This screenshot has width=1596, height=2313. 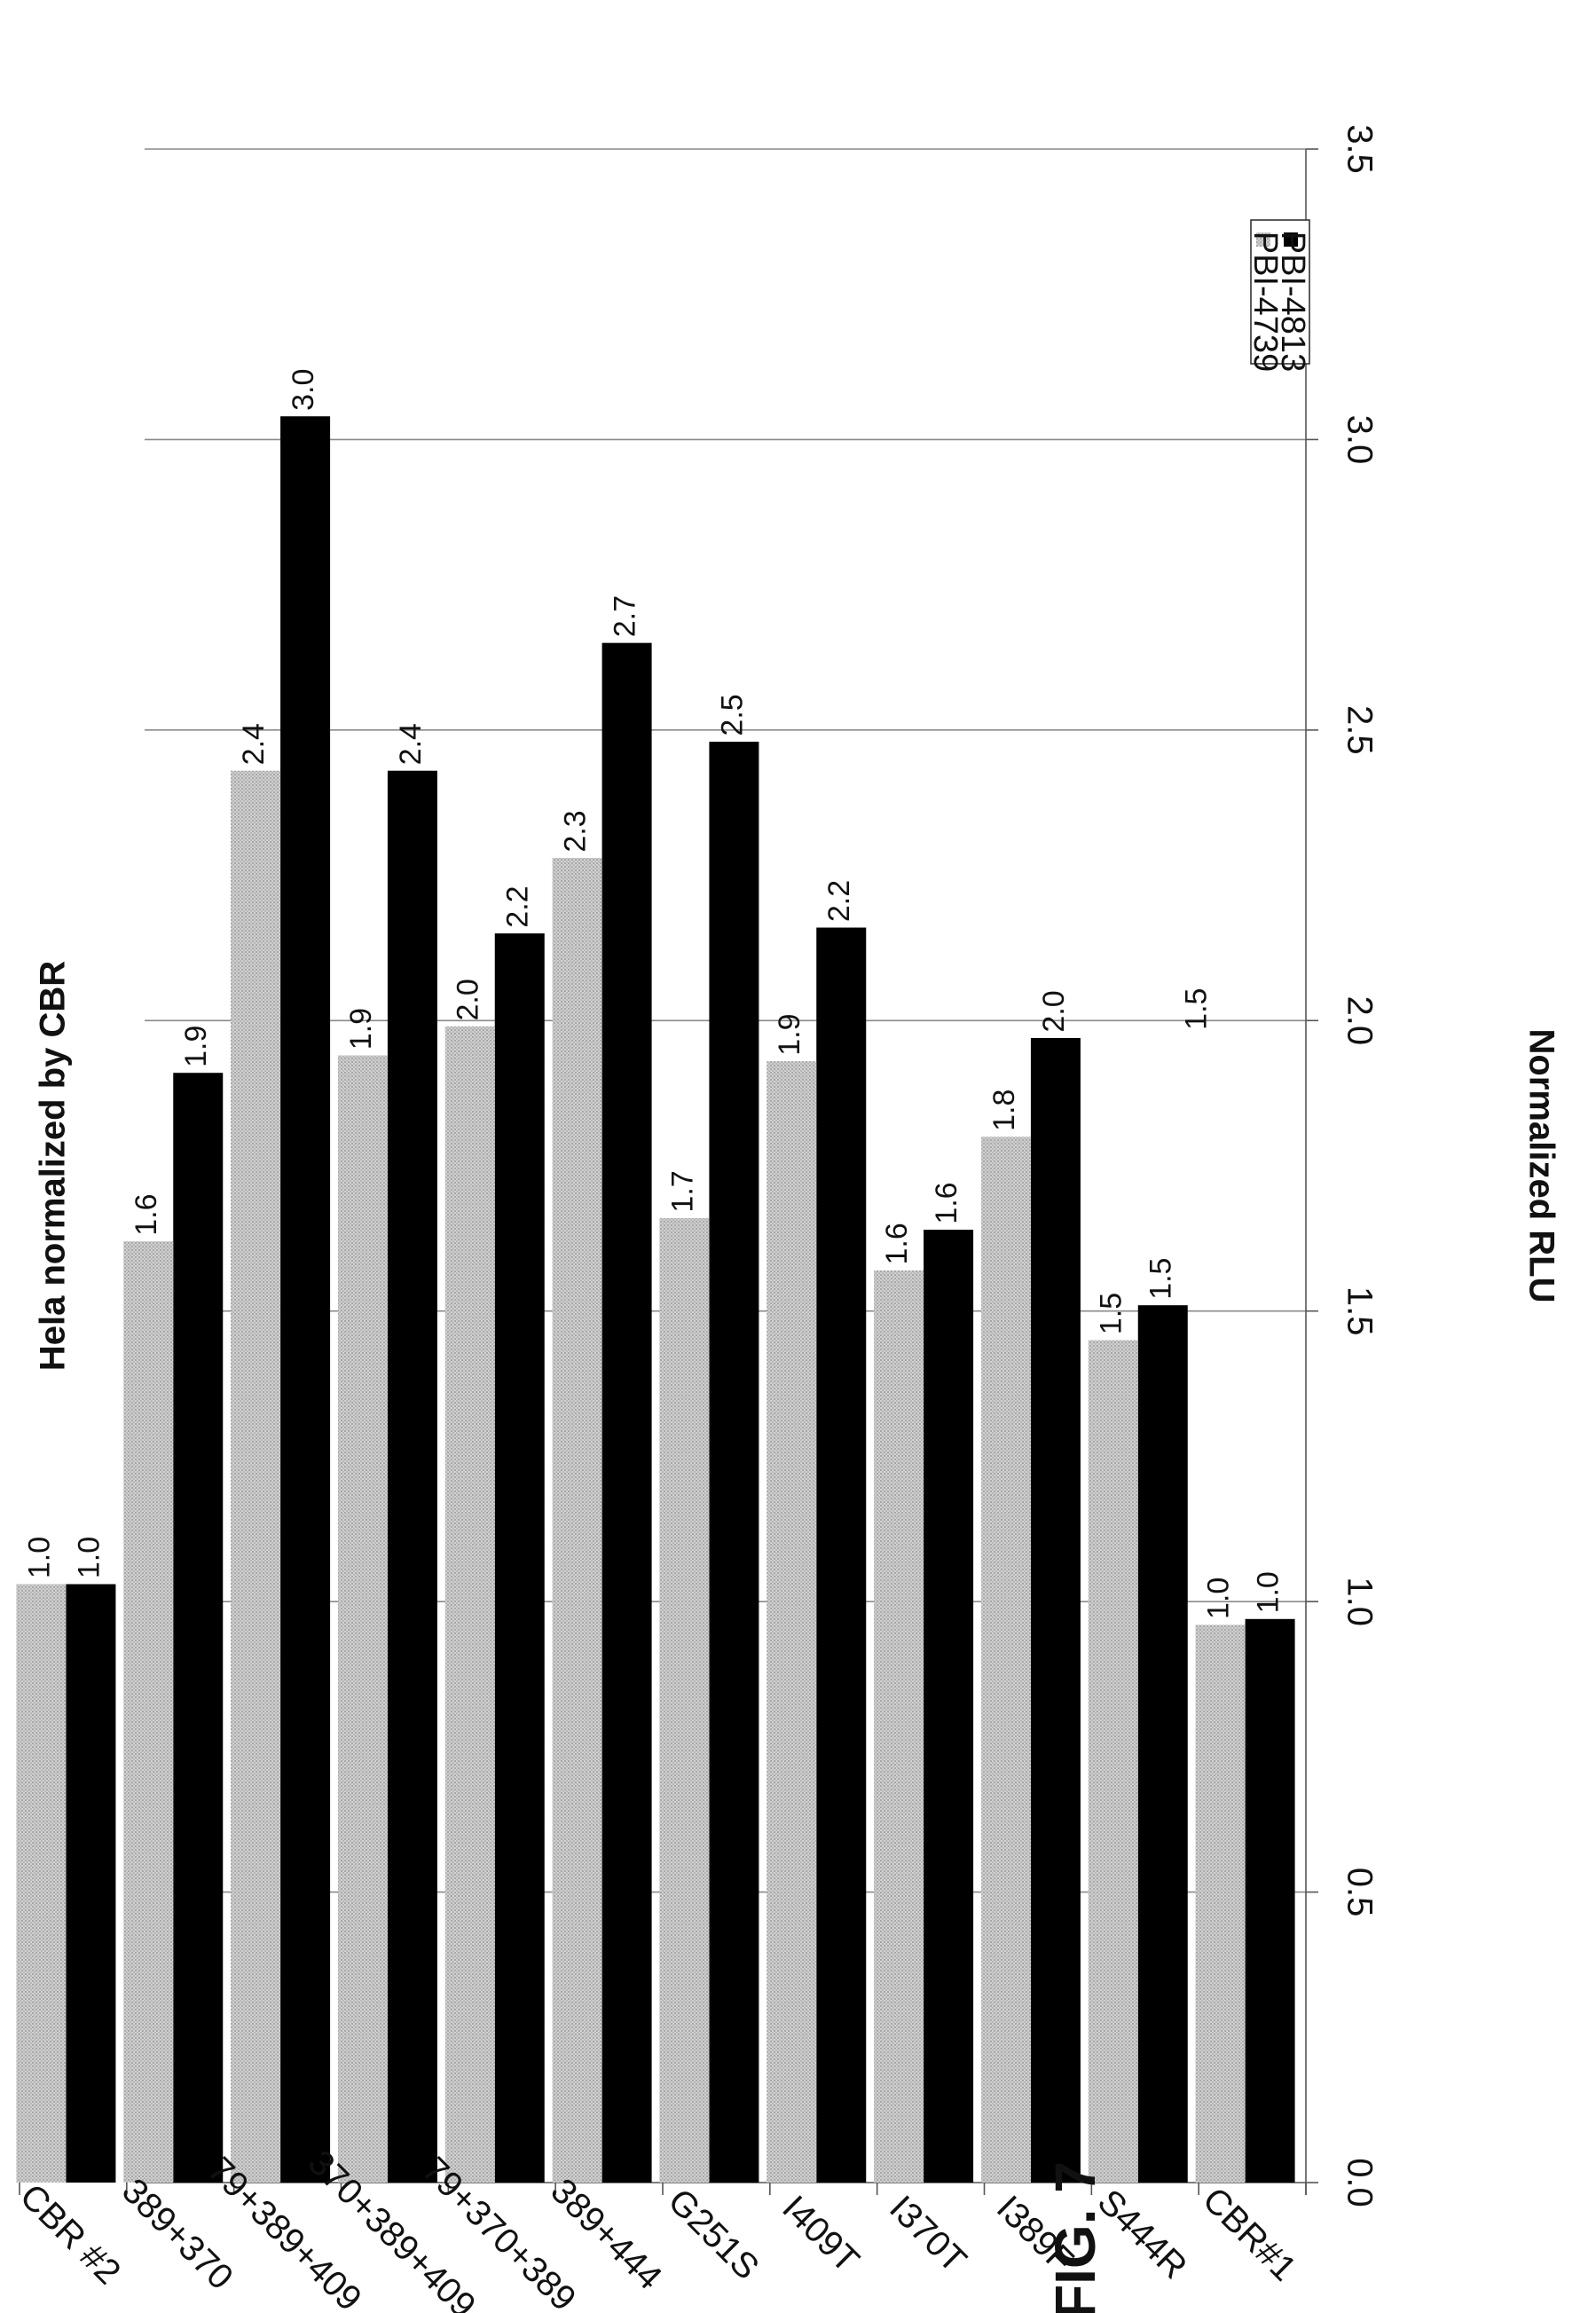 What do you see at coordinates (1359, 1892) in the screenshot?
I see `y-tick-label: 0.5` at bounding box center [1359, 1892].